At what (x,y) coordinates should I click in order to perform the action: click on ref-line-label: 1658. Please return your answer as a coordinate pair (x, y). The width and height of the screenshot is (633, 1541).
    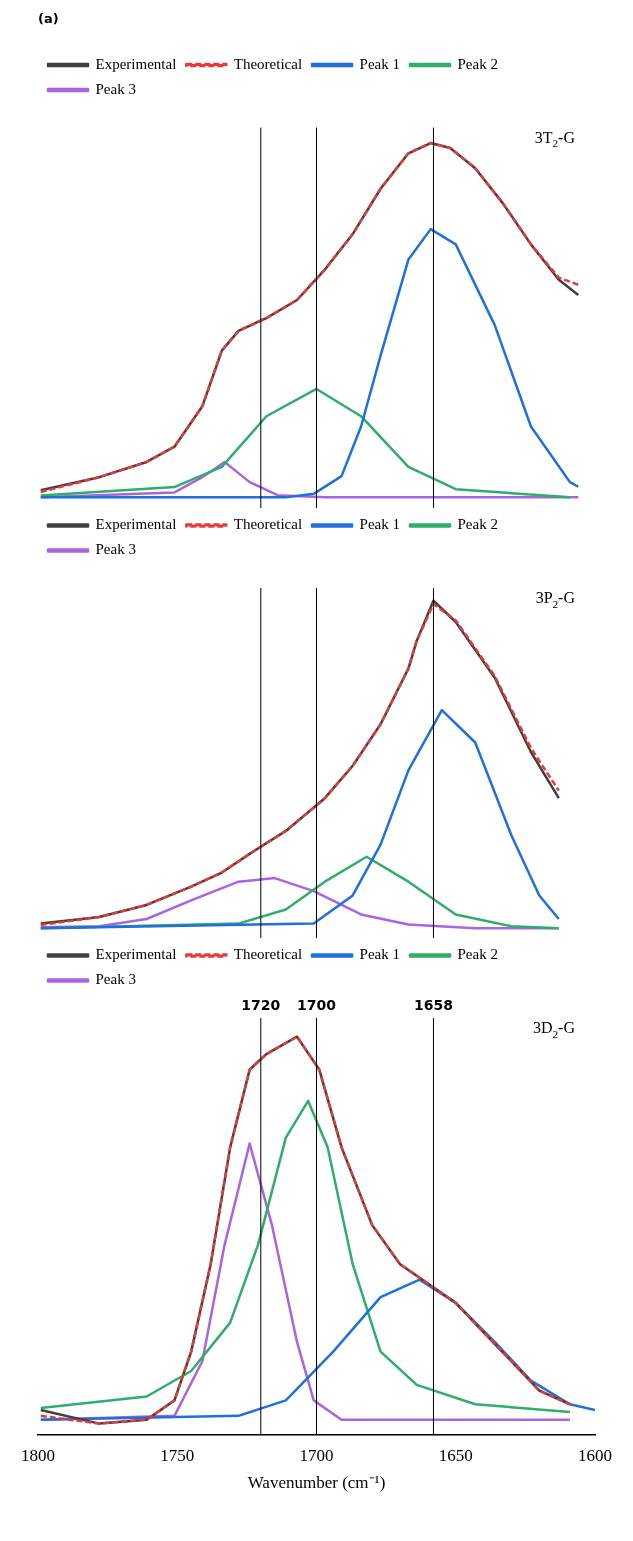
    Looking at the image, I should click on (433, 1004).